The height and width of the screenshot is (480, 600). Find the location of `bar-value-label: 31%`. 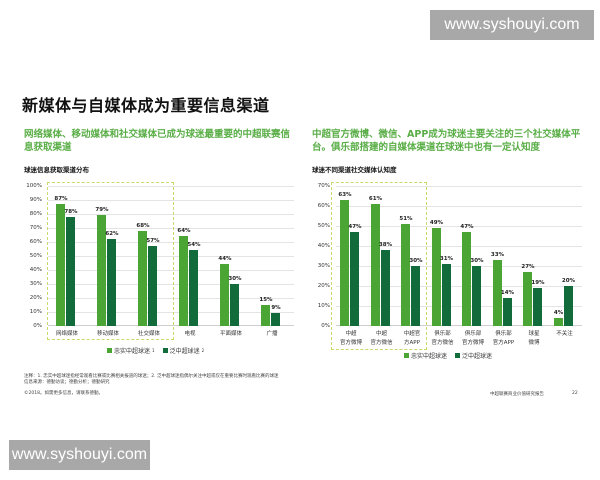

bar-value-label: 31% is located at coordinates (446, 259).